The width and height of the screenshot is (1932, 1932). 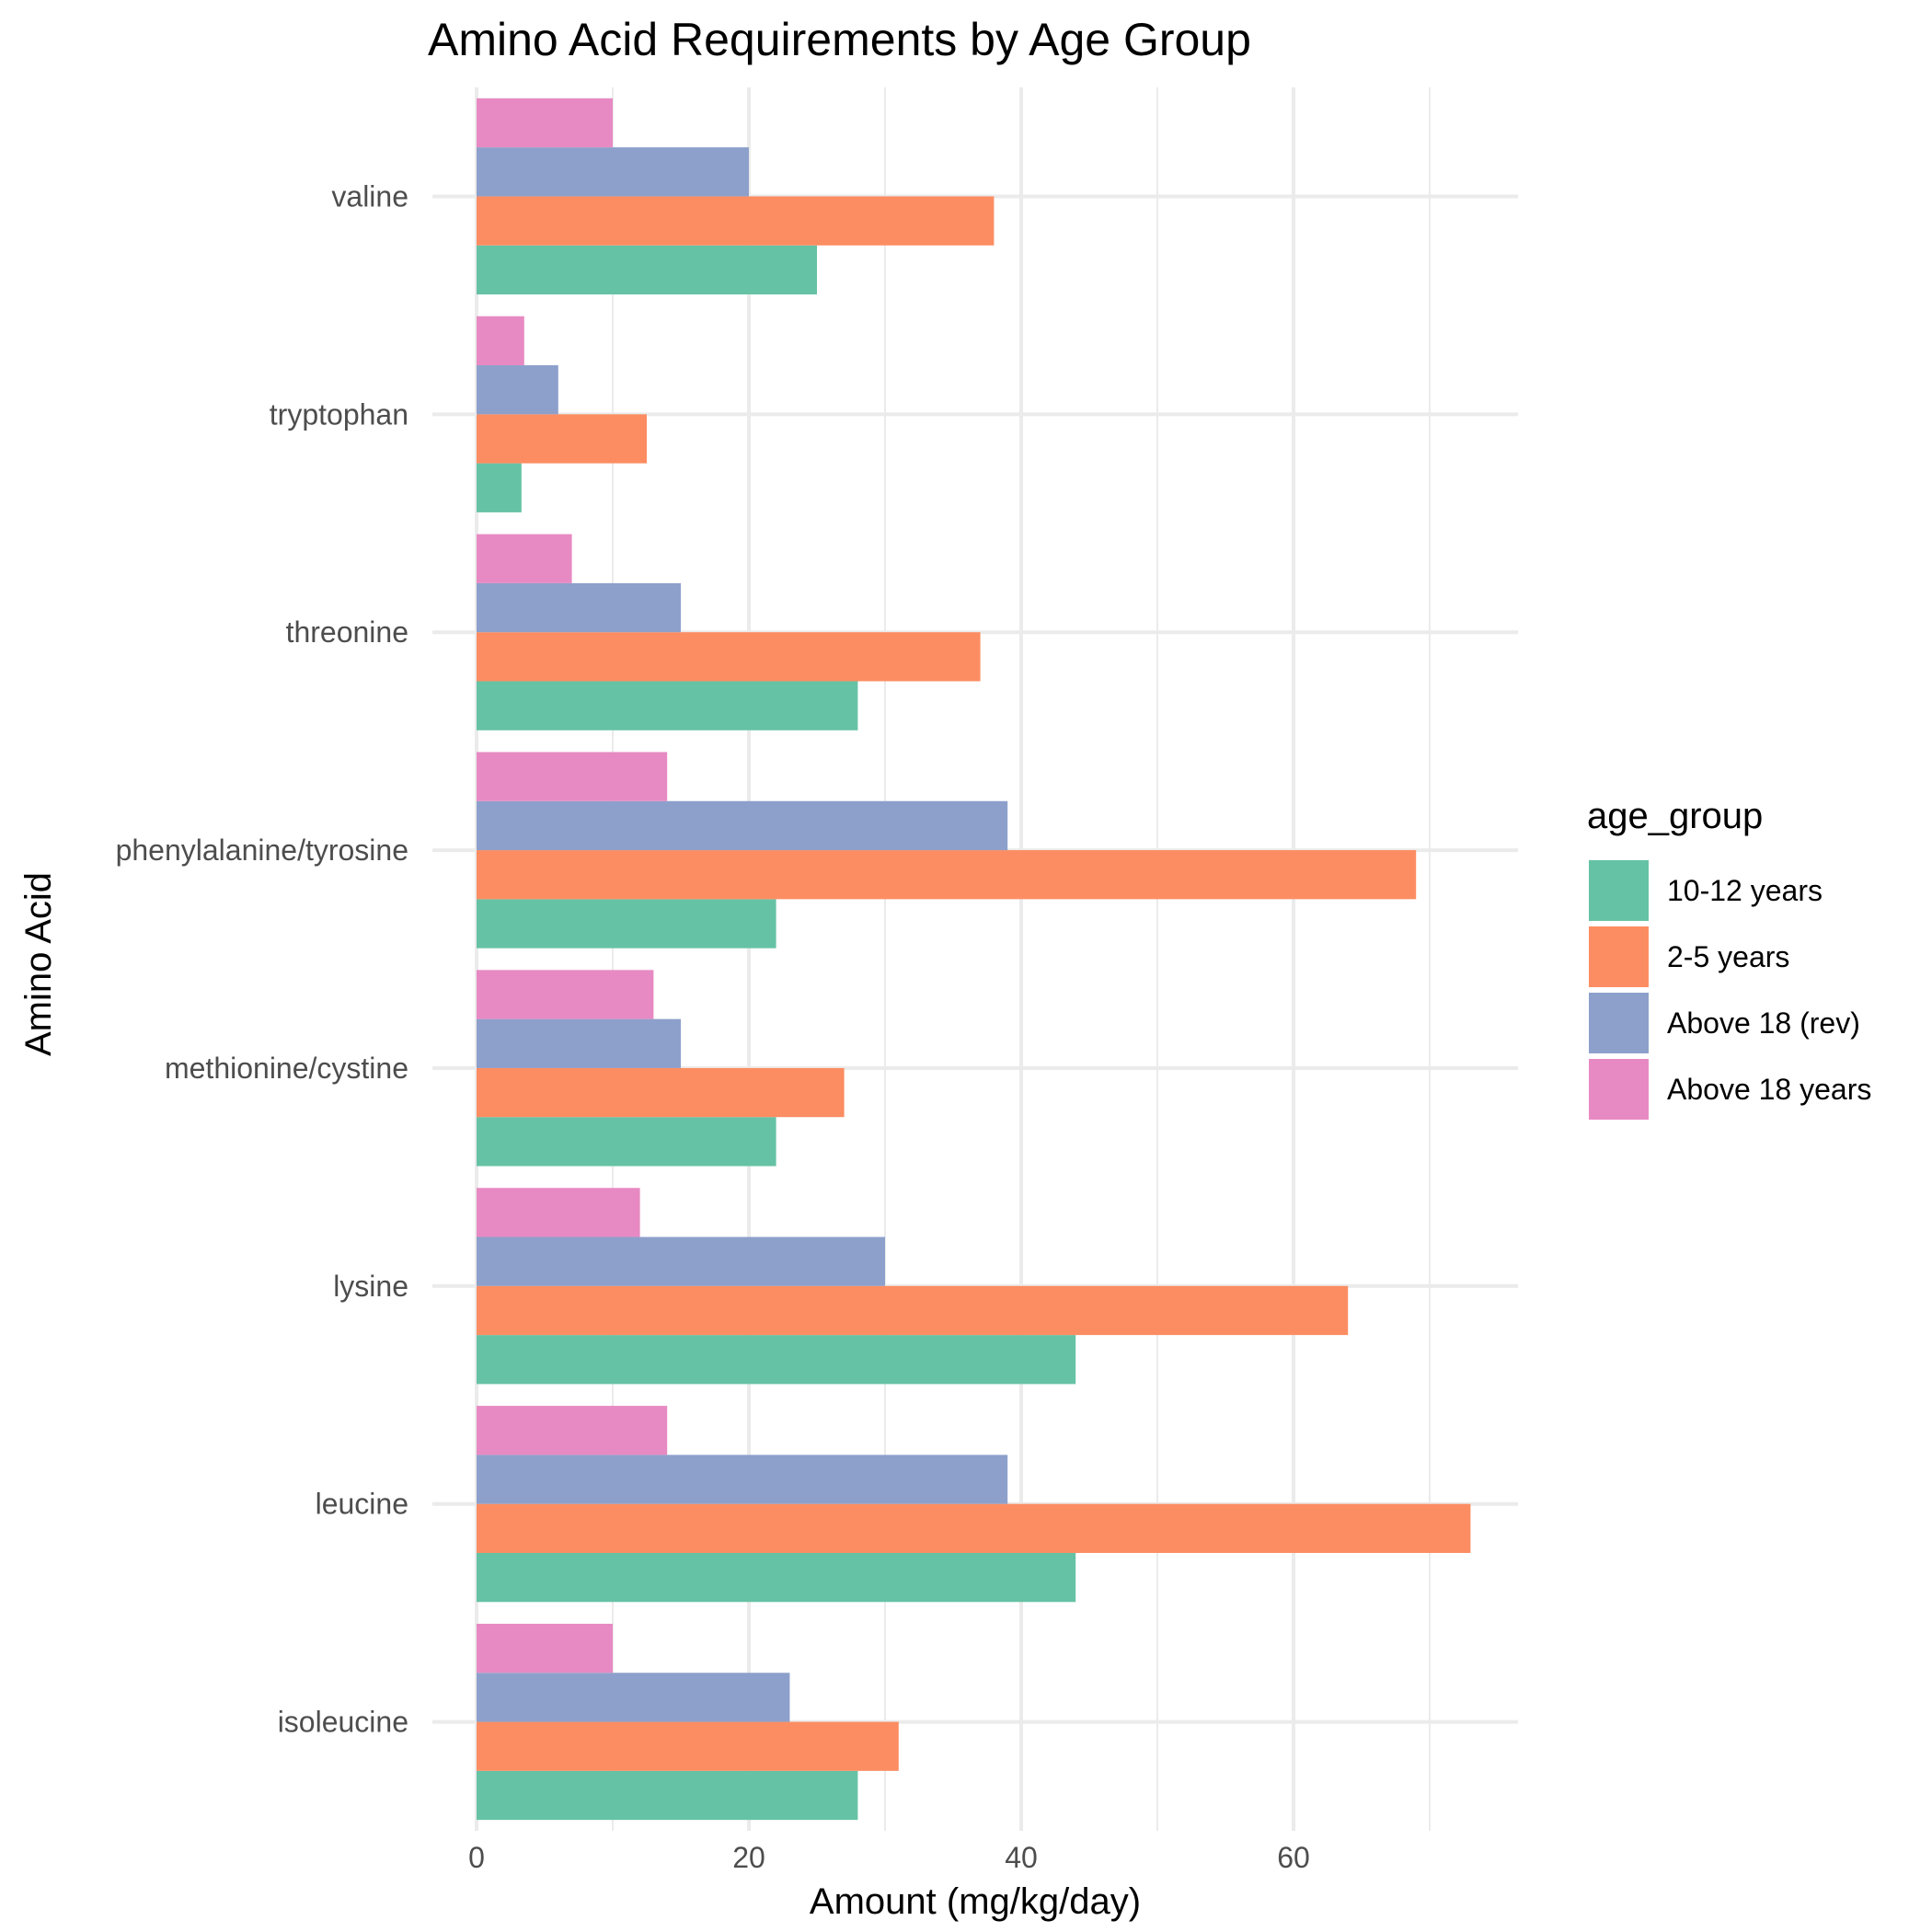 I want to click on y-tick-label-4: phenylalanine/tyrosine, so click(x=262, y=850).